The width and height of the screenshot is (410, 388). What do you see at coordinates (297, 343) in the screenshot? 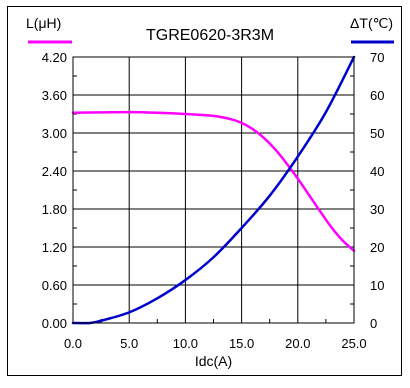
I see `x-tick-label: 20.0` at bounding box center [297, 343].